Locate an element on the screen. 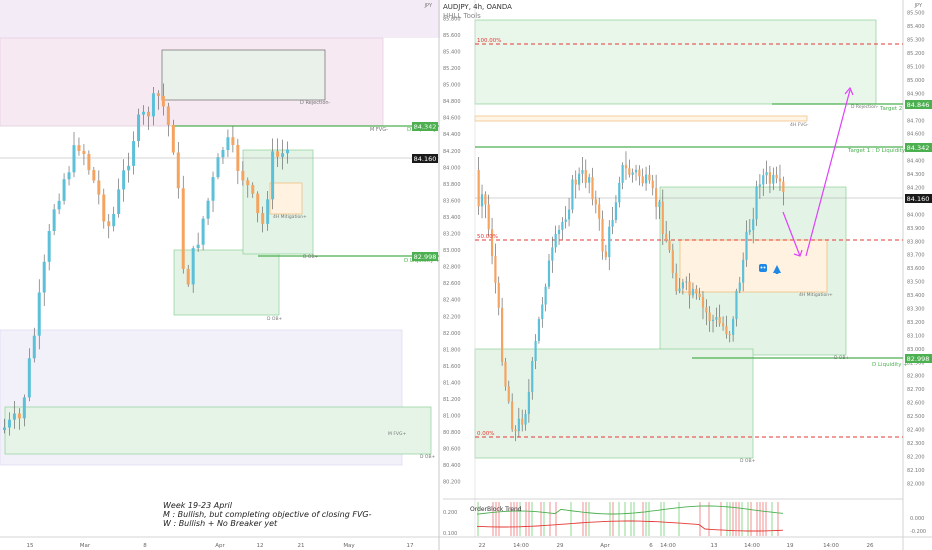 Image resolution: width=932 pixels, height=550 pixels. x-tick-left: Mar is located at coordinates (85, 546).